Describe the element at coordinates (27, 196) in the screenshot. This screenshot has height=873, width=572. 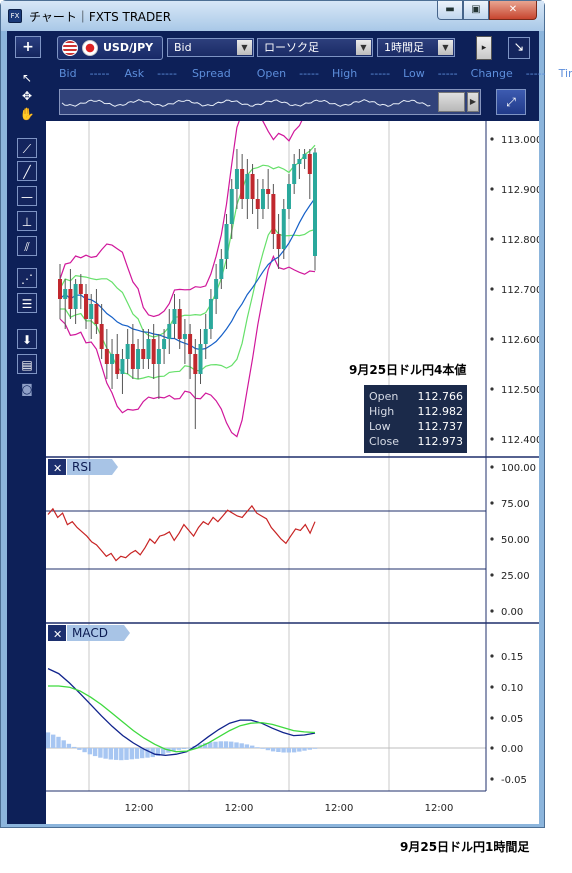
I see `horizontal-line-icon: —` at that location.